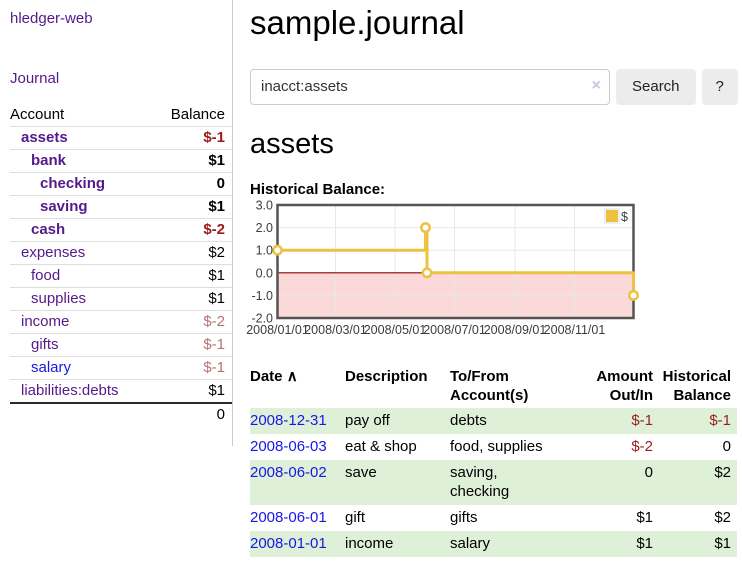 This screenshot has width=742, height=582. What do you see at coordinates (642, 447) in the screenshot?
I see `transaction-amount: $-2` at bounding box center [642, 447].